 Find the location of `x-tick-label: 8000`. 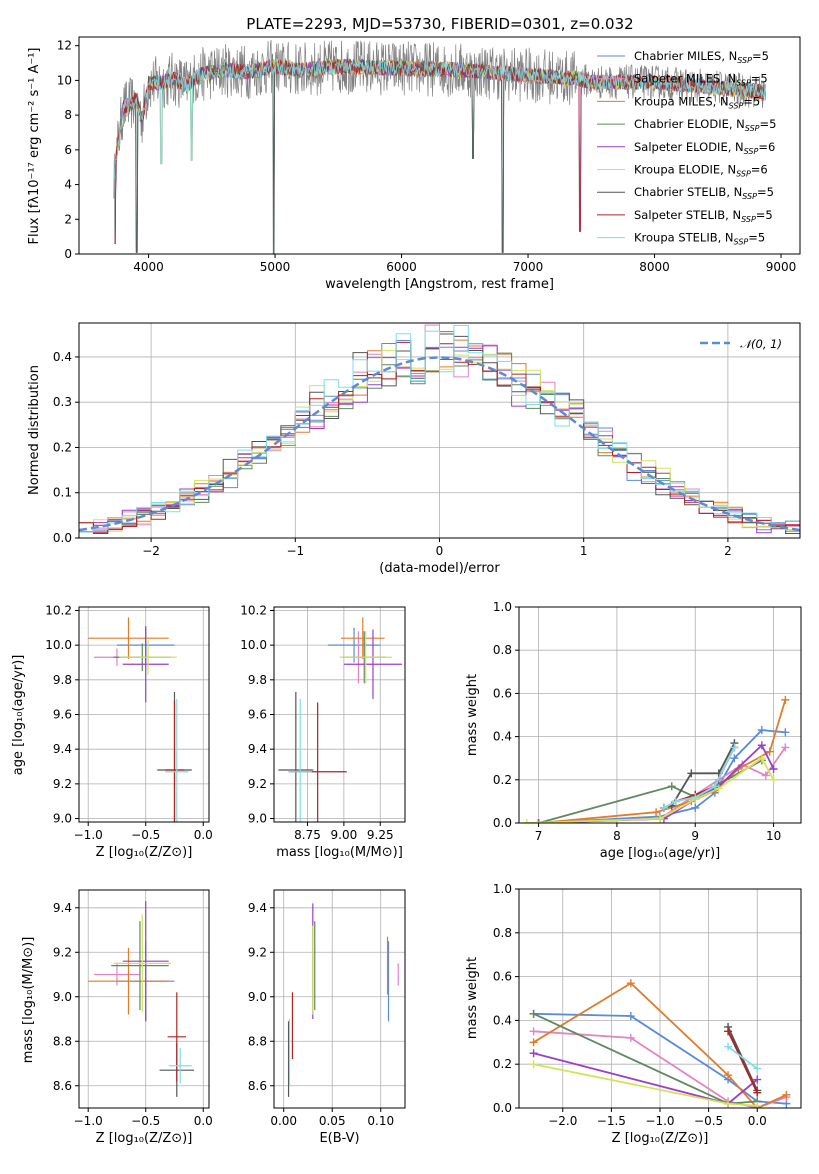

x-tick-label: 8000 is located at coordinates (654, 267).